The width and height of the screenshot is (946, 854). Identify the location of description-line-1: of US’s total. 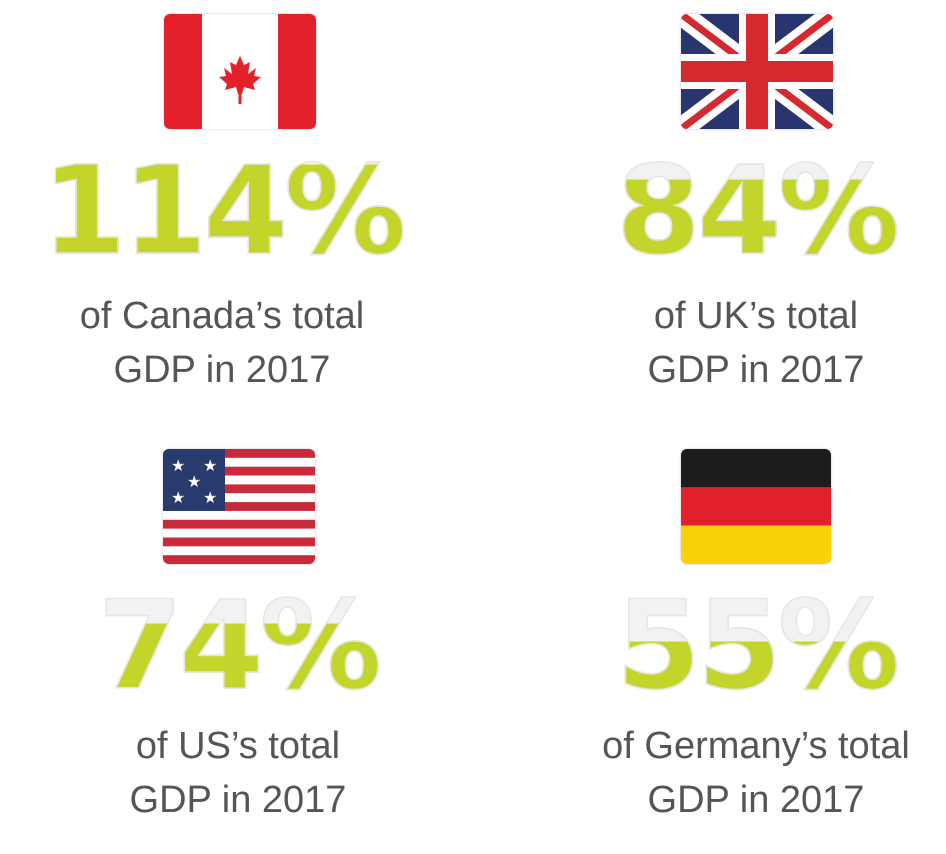
(238, 746).